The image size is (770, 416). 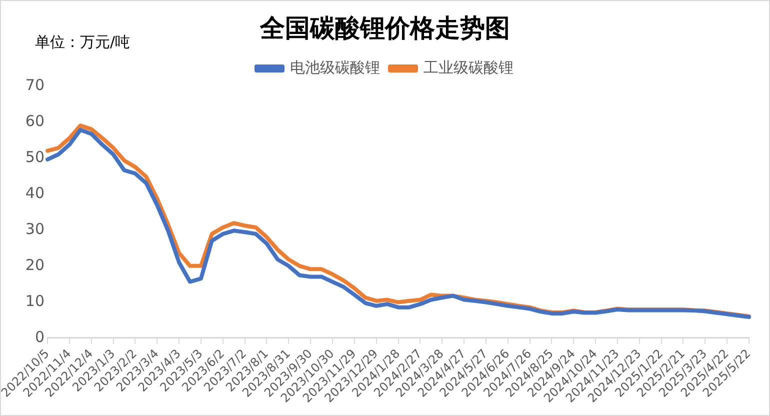 I want to click on y-tick-label: 30, so click(x=35, y=229).